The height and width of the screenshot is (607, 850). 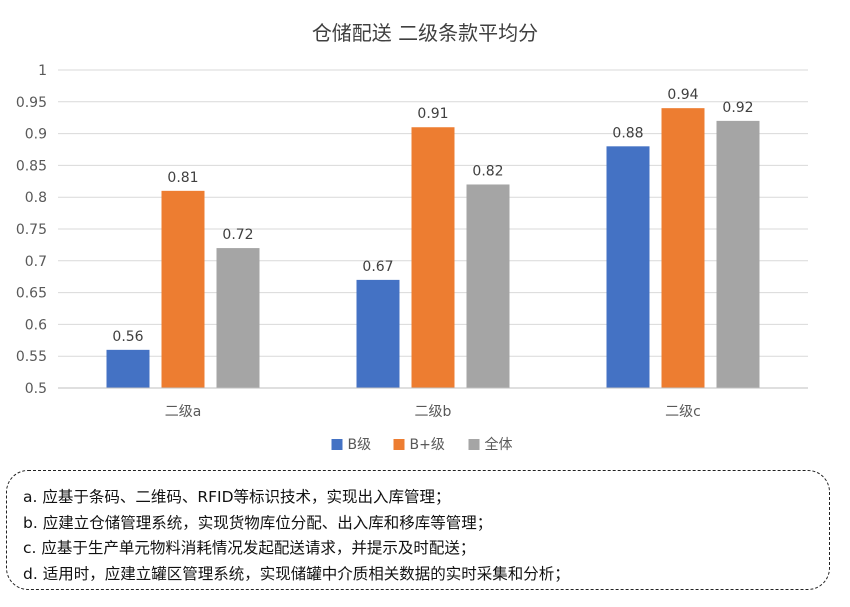 I want to click on y-tick-label: 0.8, so click(x=36, y=198).